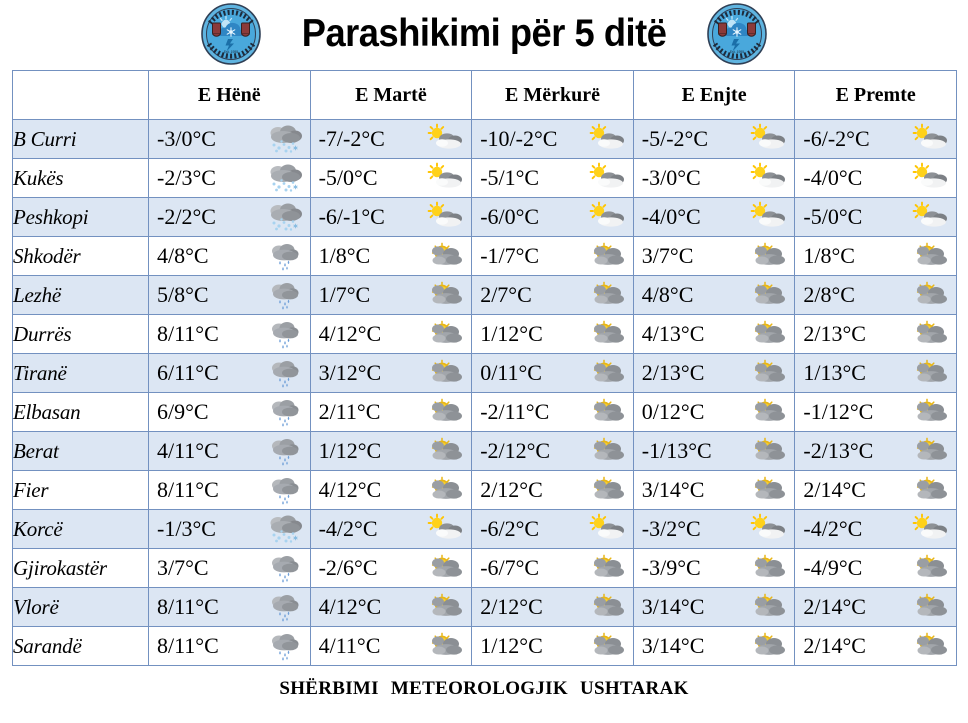 This screenshot has height=723, width=968. I want to click on forecast-cell: -3/0°C, so click(229, 139).